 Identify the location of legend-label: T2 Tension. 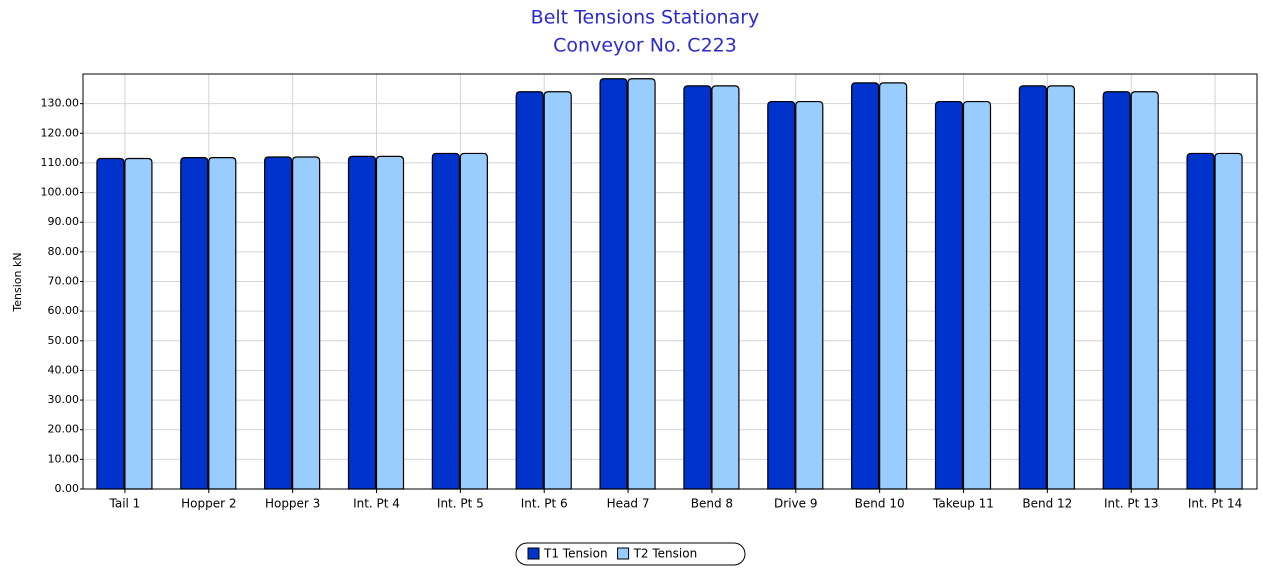
(665, 554).